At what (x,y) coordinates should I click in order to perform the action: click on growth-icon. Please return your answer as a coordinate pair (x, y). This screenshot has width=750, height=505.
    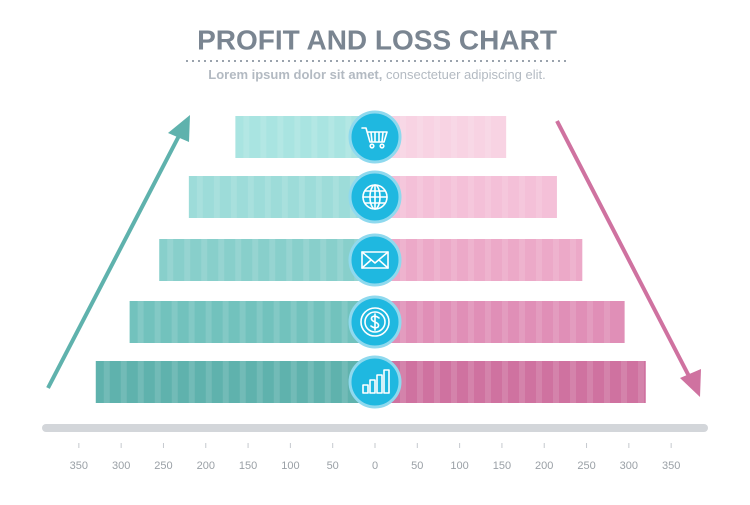
    Looking at the image, I should click on (375, 382).